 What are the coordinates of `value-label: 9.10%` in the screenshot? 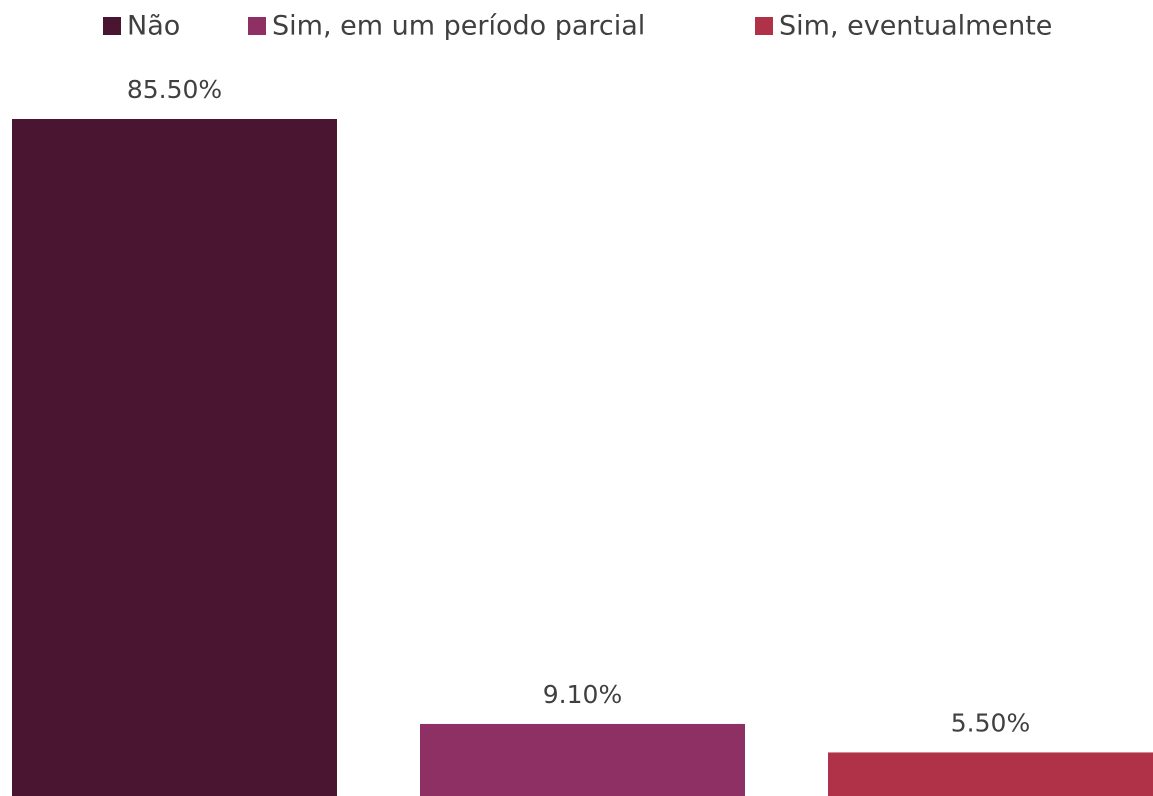 It's located at (582, 694).